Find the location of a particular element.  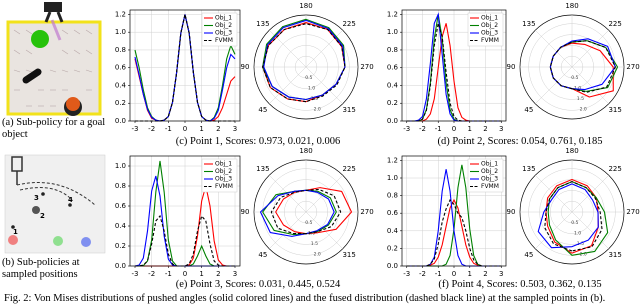

r-tick-label: 1.5 is located at coordinates (580, 99).